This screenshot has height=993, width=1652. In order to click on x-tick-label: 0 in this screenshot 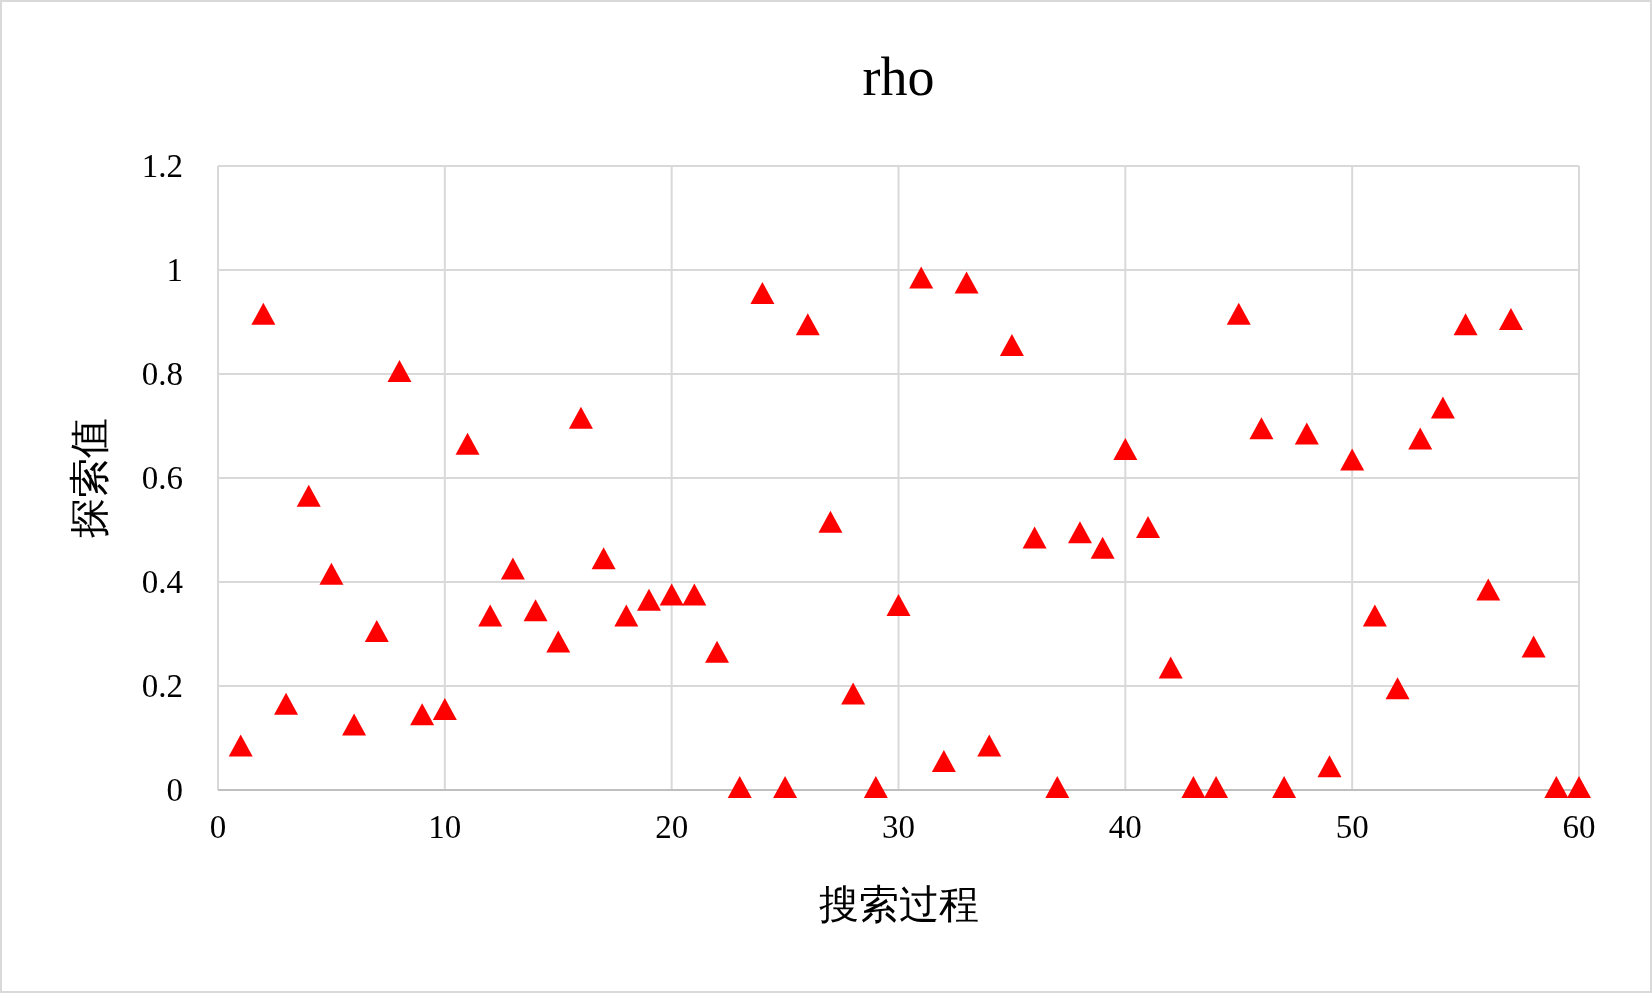, I will do `click(218, 827)`.